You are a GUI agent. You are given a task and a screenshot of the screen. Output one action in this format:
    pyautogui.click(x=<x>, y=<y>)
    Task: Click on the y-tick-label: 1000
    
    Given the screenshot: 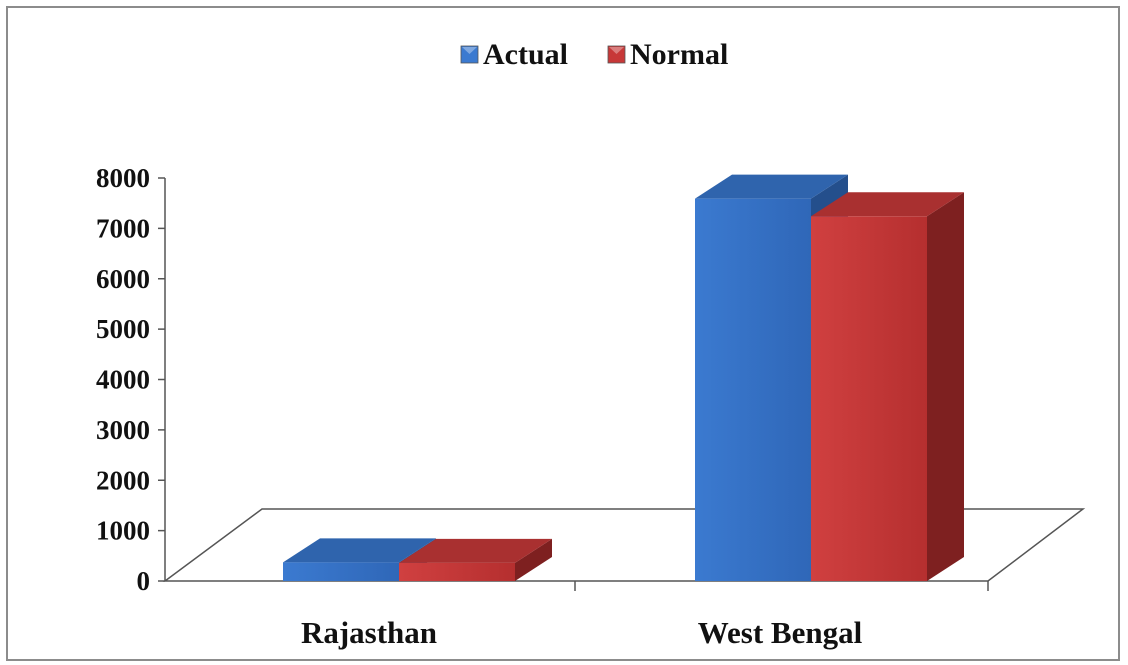 What is the action you would take?
    pyautogui.click(x=123, y=531)
    